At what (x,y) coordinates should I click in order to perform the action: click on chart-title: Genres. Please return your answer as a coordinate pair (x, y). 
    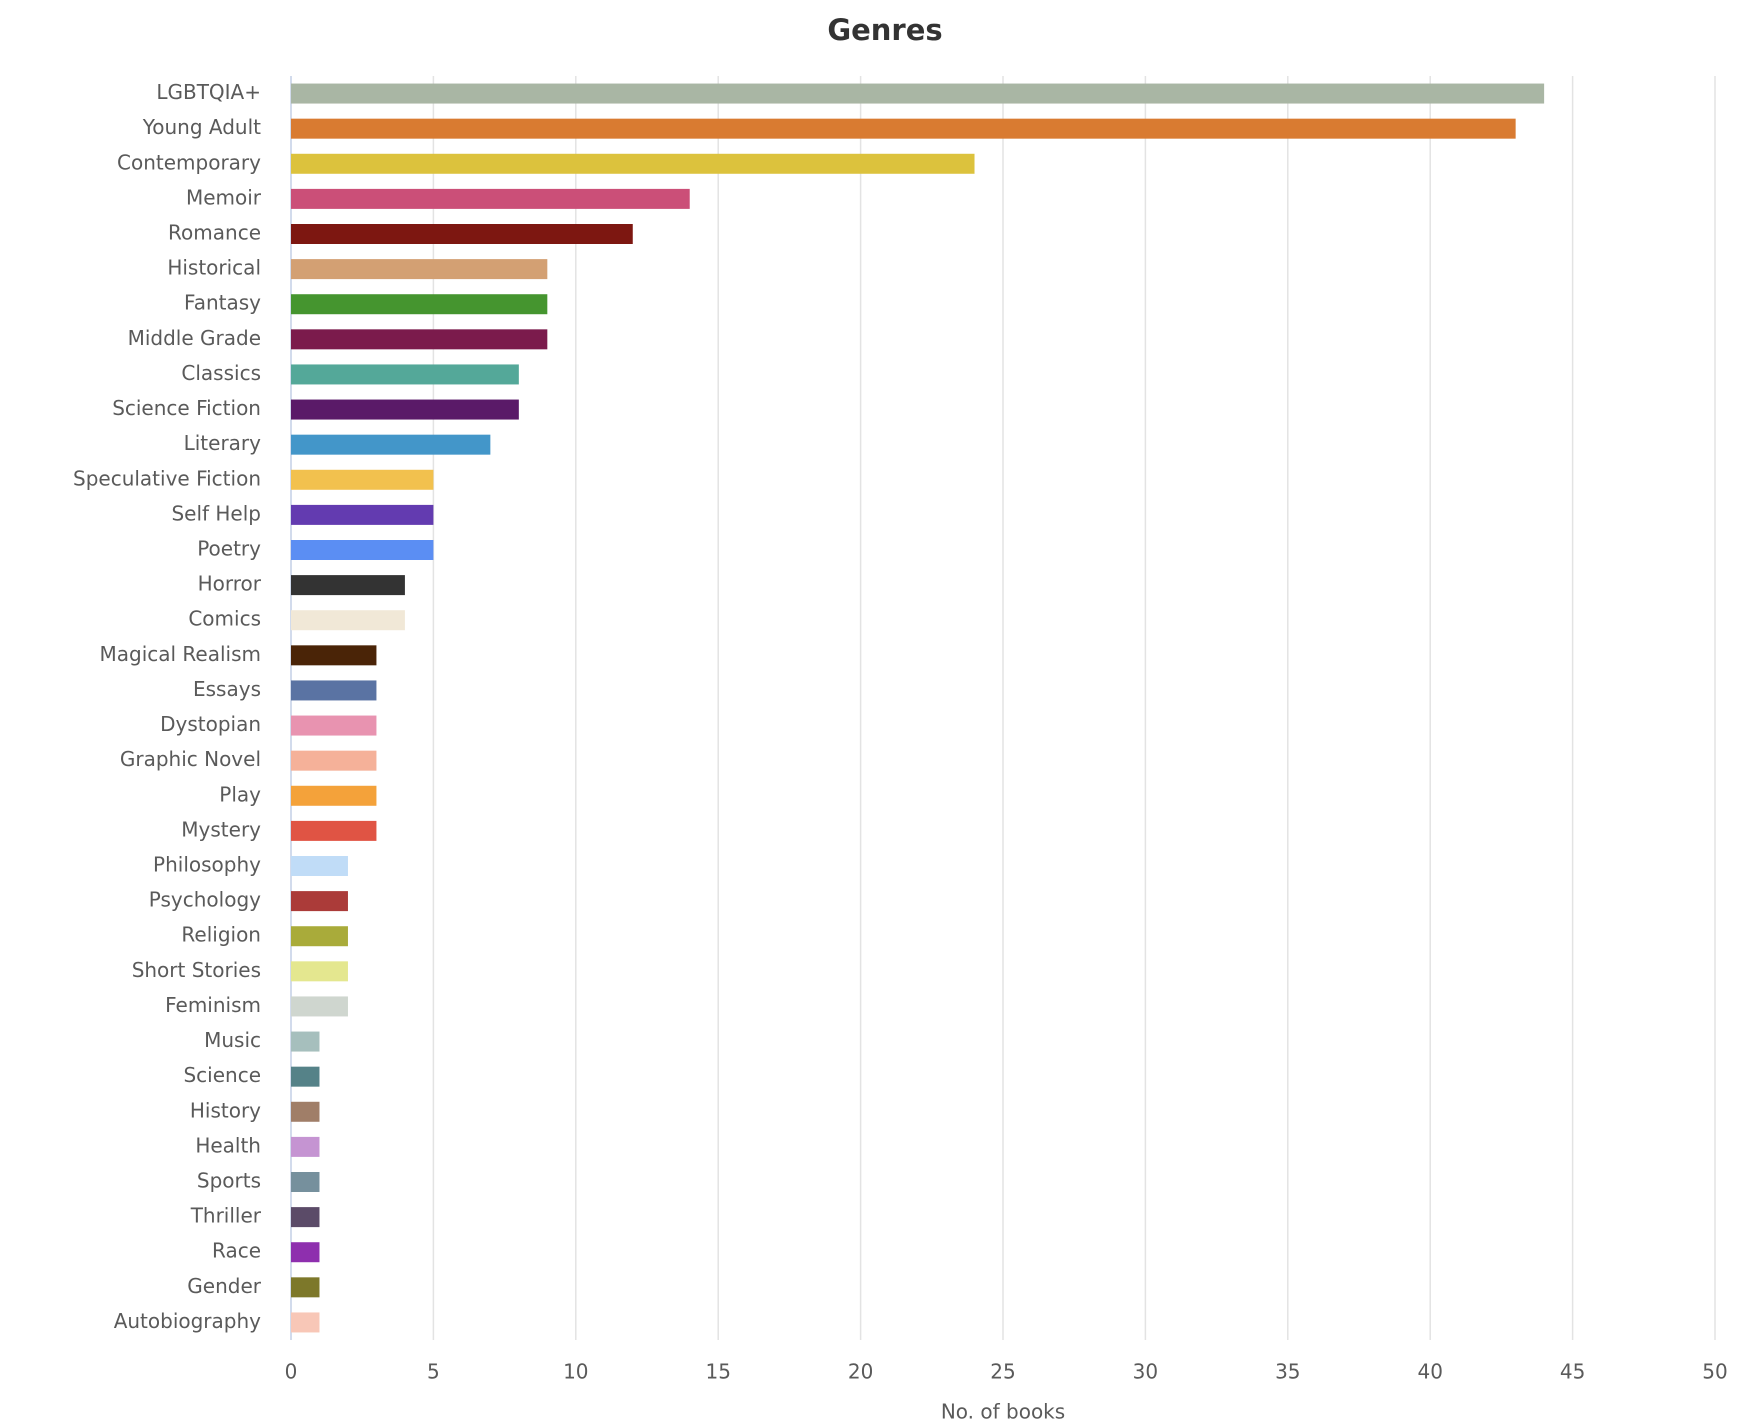
    Looking at the image, I should click on (884, 30).